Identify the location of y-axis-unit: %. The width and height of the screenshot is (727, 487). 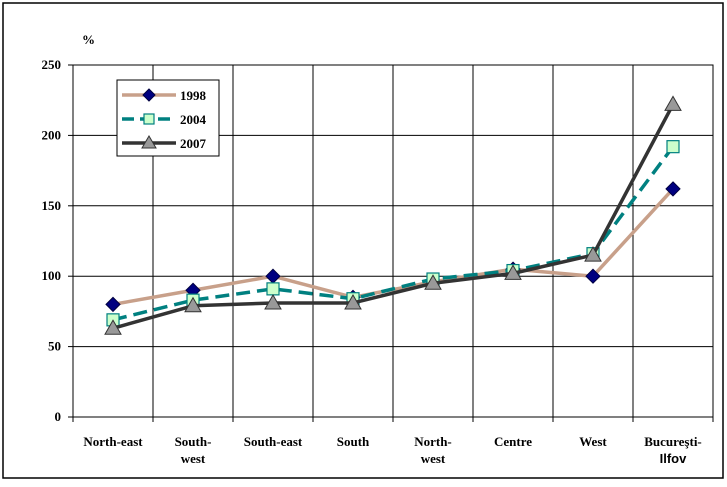
(88, 39).